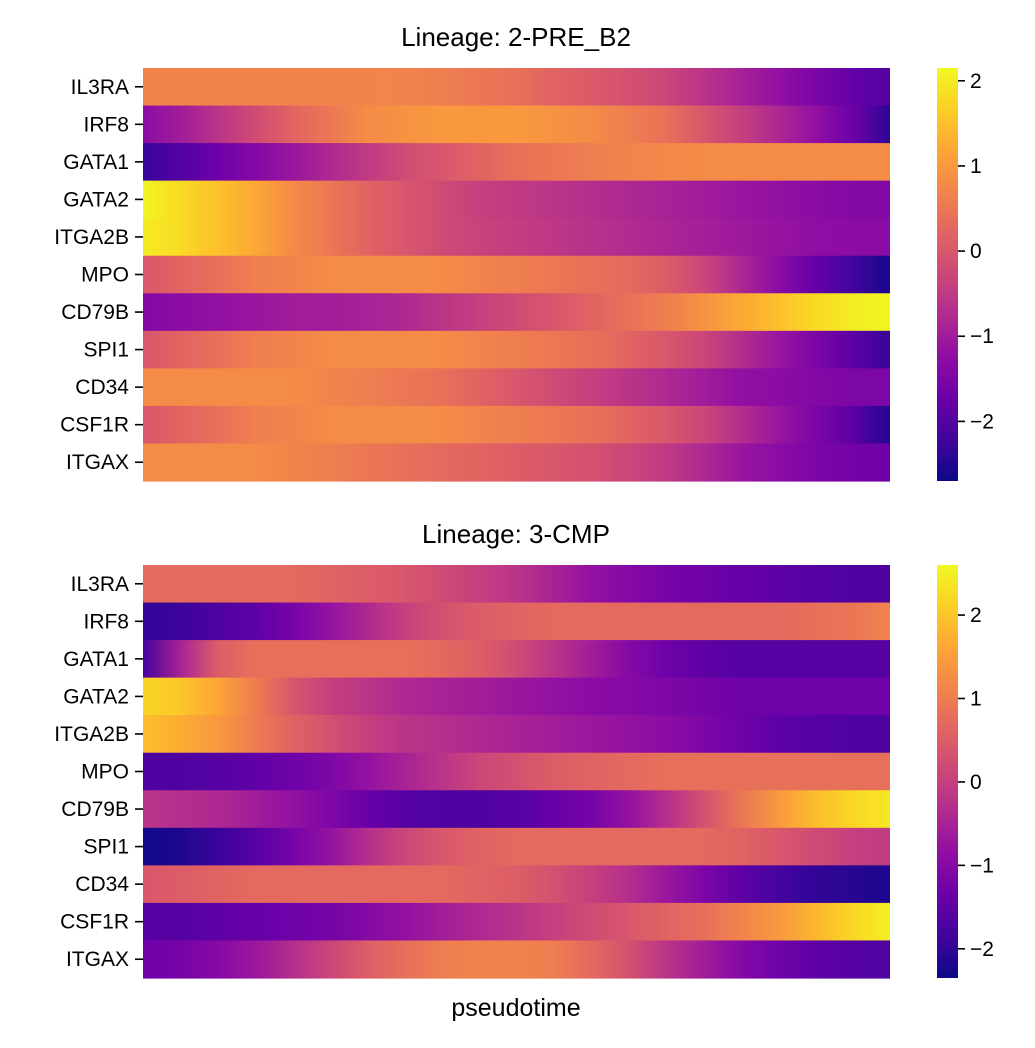 This screenshot has width=1035, height=1048. I want to click on x-axis-label: pseudotime, so click(515, 1008).